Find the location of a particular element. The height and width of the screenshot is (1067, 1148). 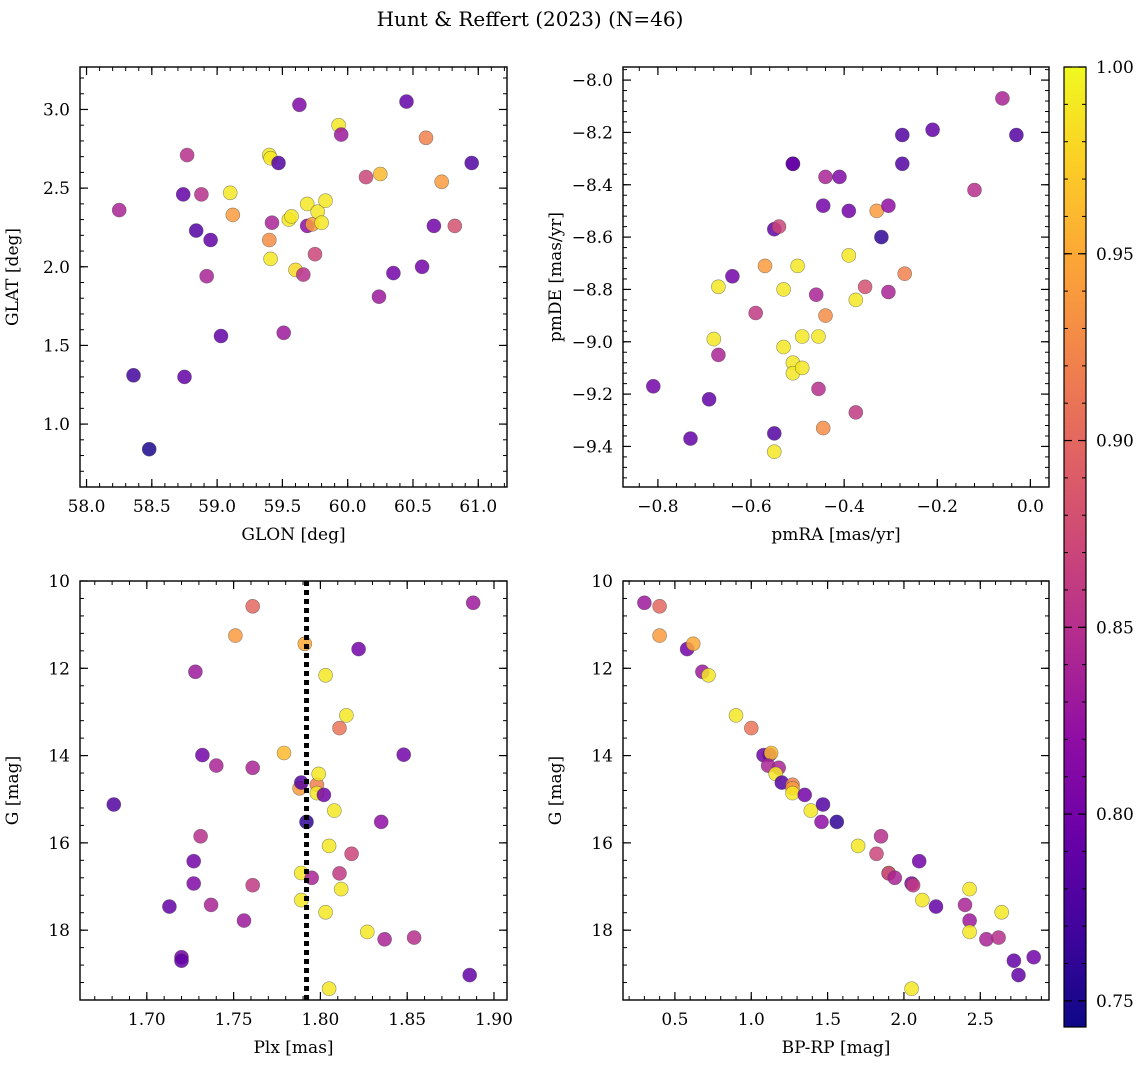

x-tick-label: 1.75 is located at coordinates (234, 1020).